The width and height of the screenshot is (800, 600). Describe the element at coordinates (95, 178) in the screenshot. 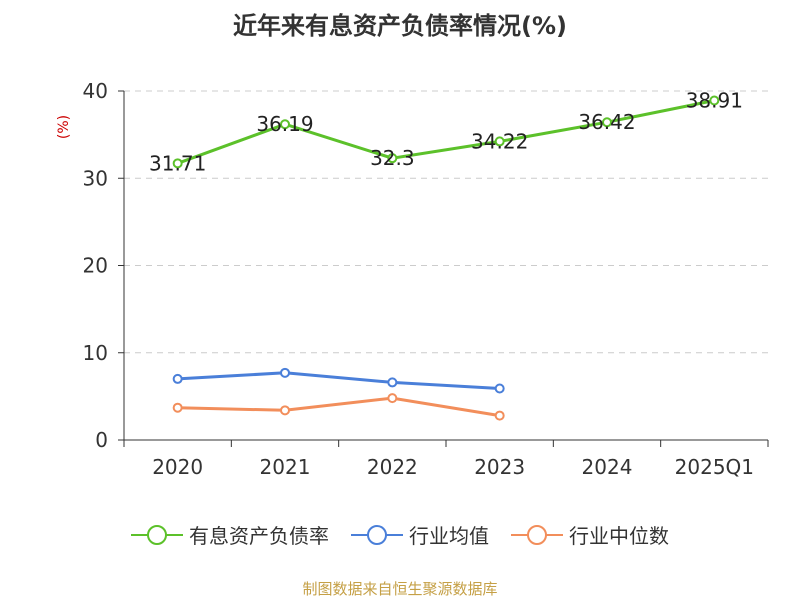

I see `y-tick-label: 30` at that location.